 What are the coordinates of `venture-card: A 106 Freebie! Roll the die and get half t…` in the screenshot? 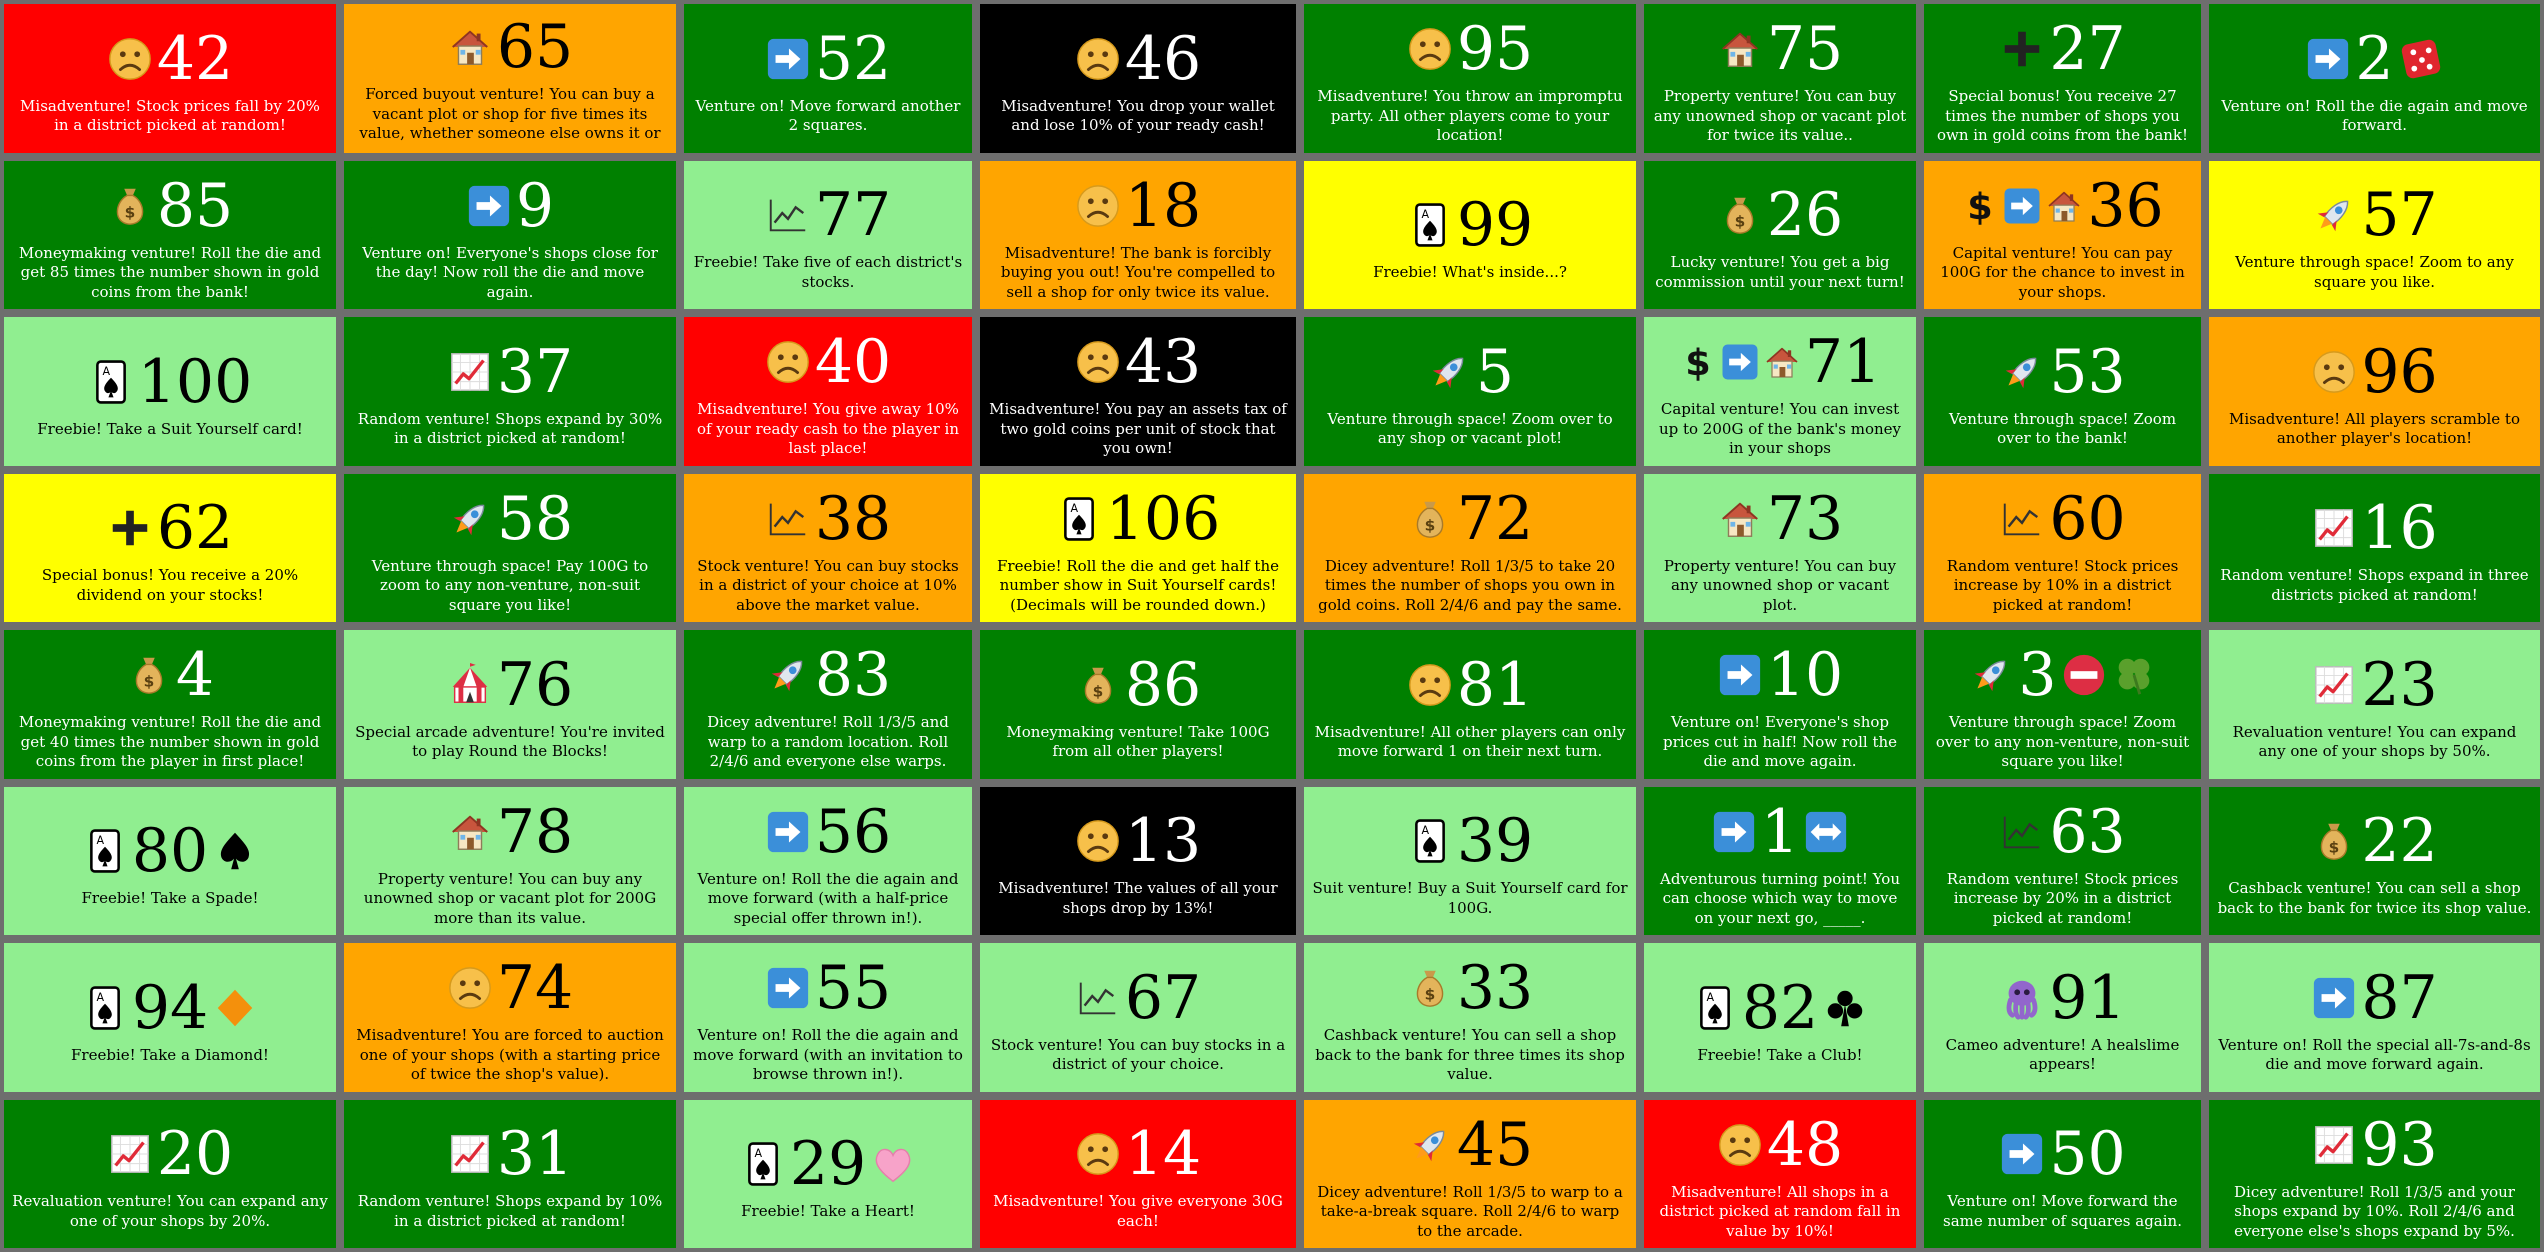 It's located at (1138, 547).